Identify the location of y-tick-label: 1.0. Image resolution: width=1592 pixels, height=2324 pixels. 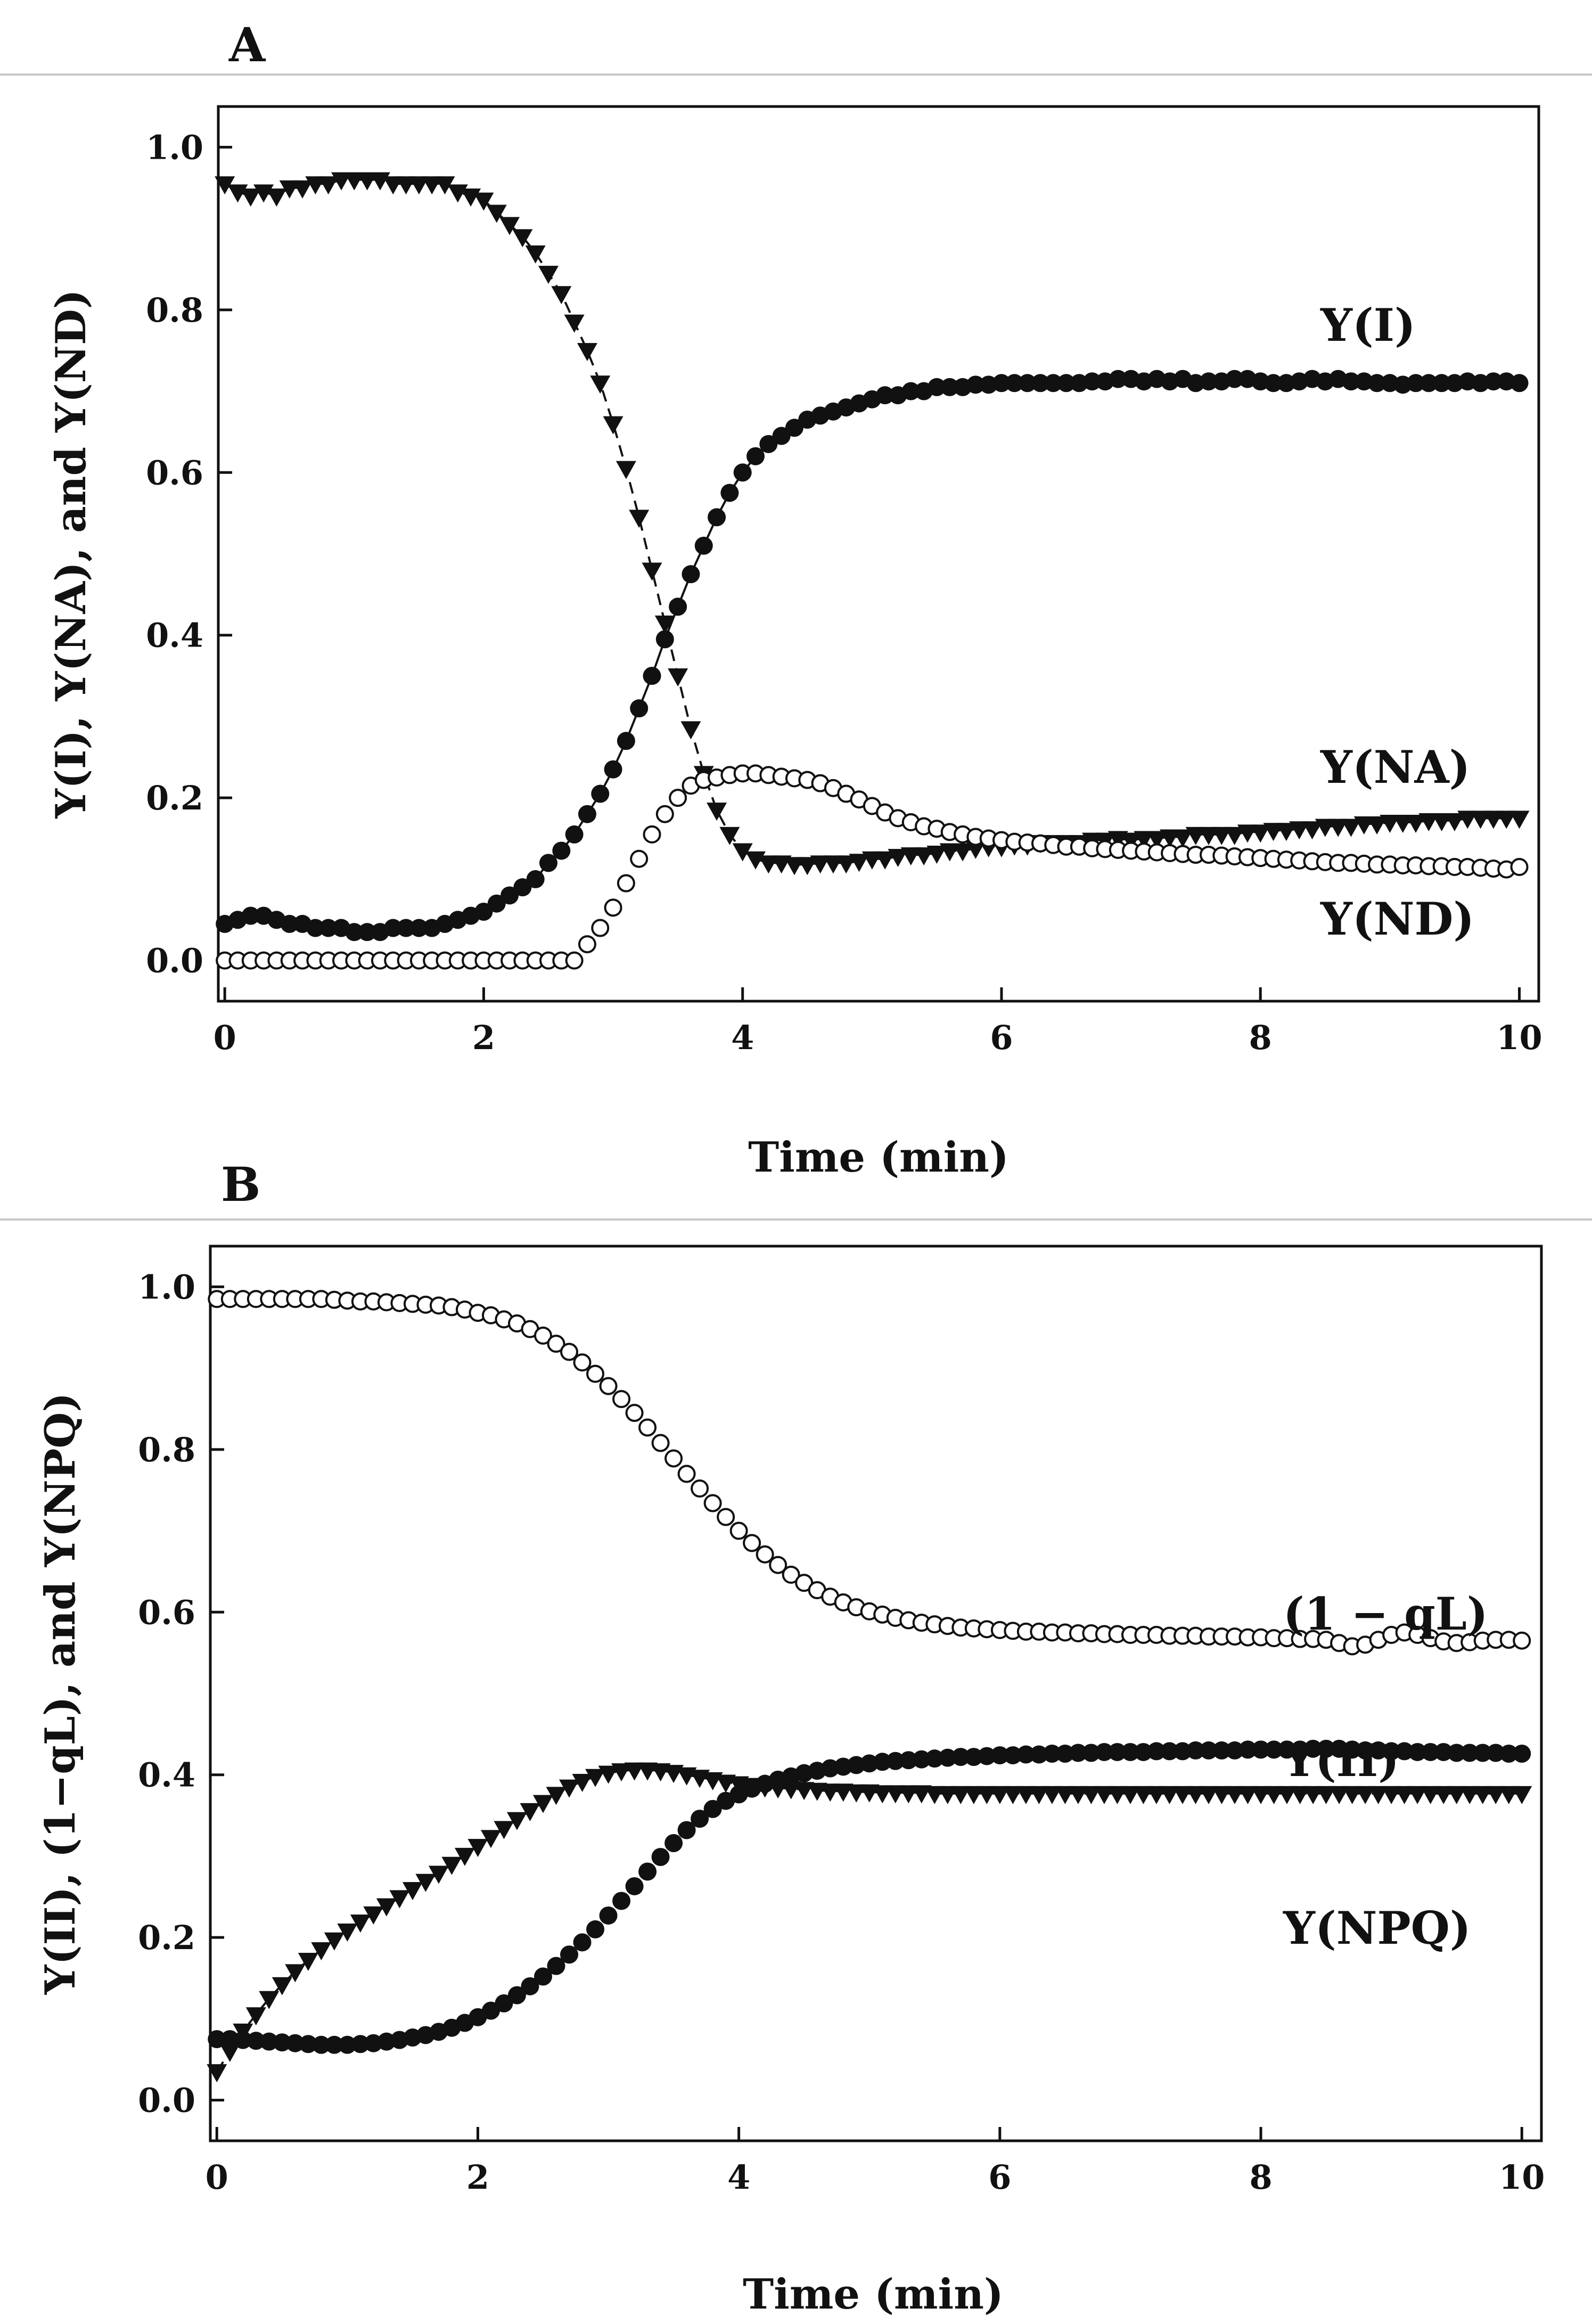
(166, 1286).